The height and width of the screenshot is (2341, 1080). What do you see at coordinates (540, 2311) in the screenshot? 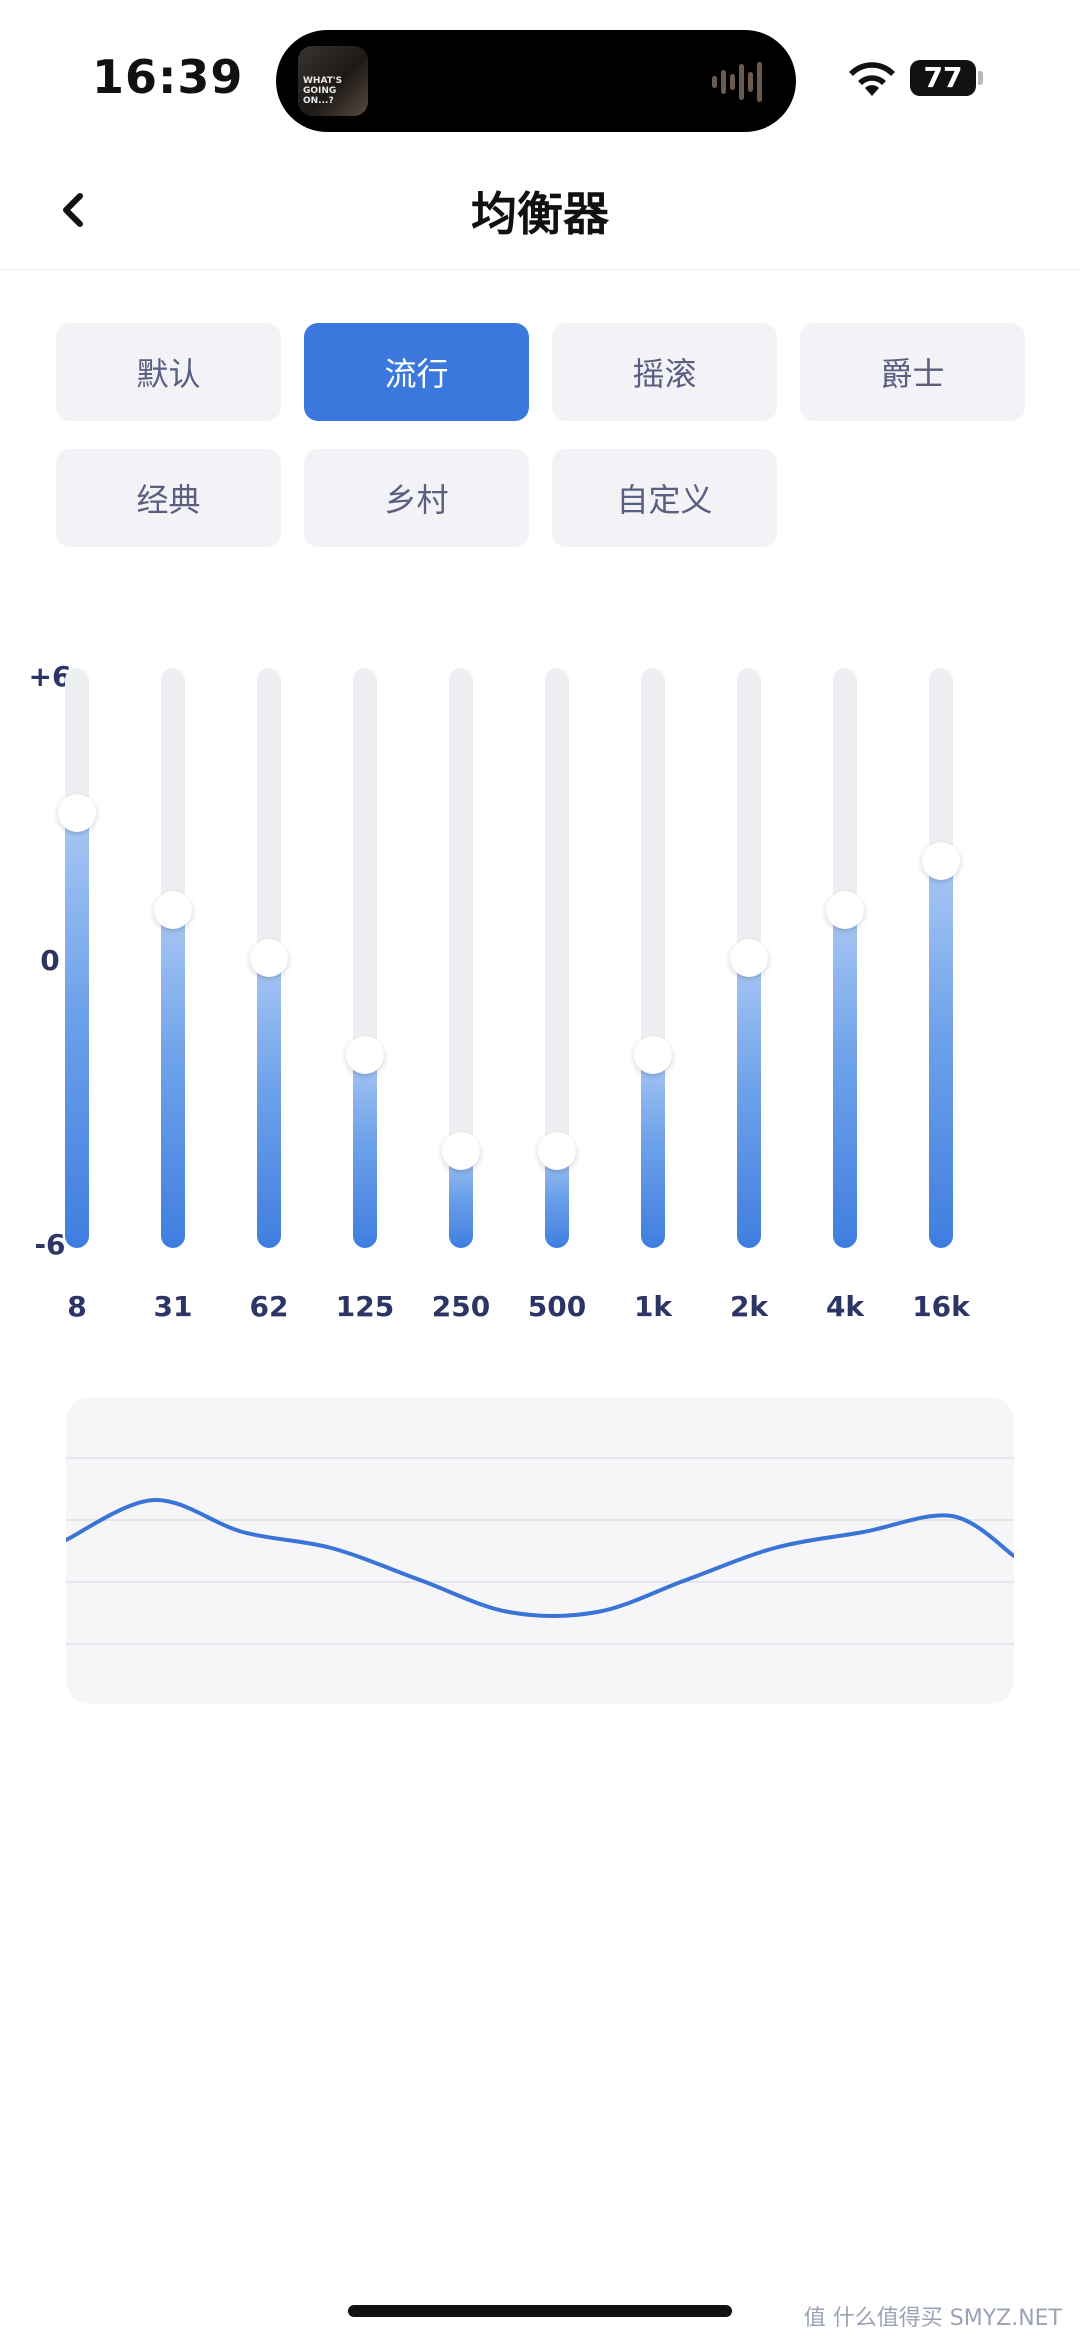
I see `home-indicator` at bounding box center [540, 2311].